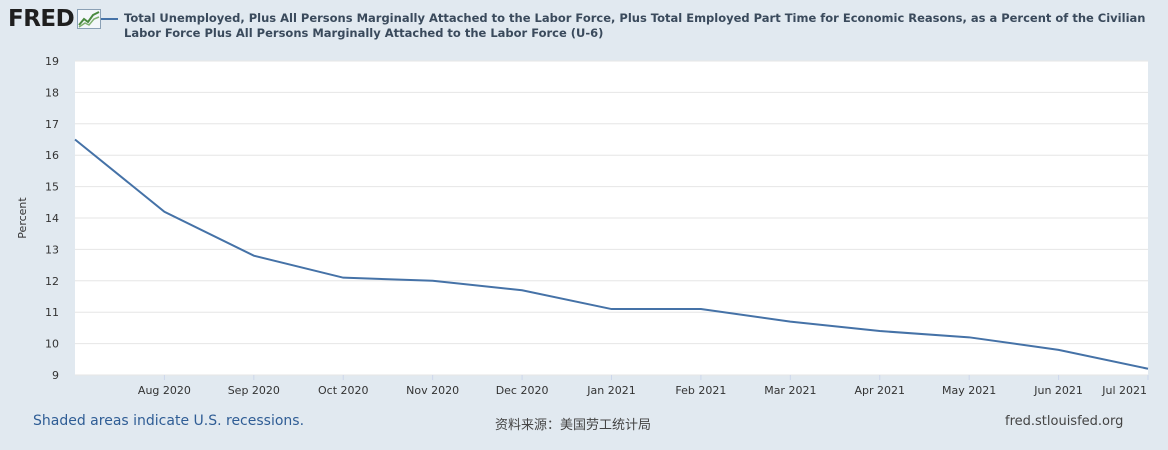  What do you see at coordinates (254, 390) in the screenshot?
I see `x-tick-label: Sep 2020` at bounding box center [254, 390].